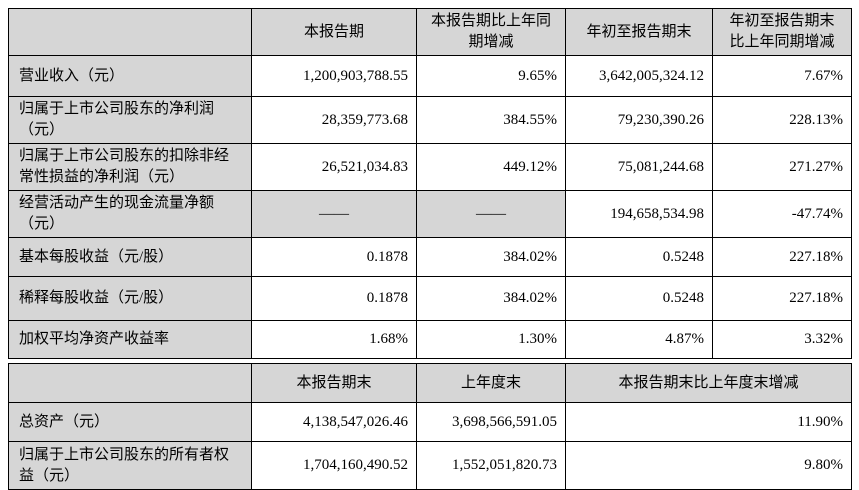 The image size is (859, 490). Describe the element at coordinates (130, 422) in the screenshot. I see `row-label: 总资产（元）` at that location.